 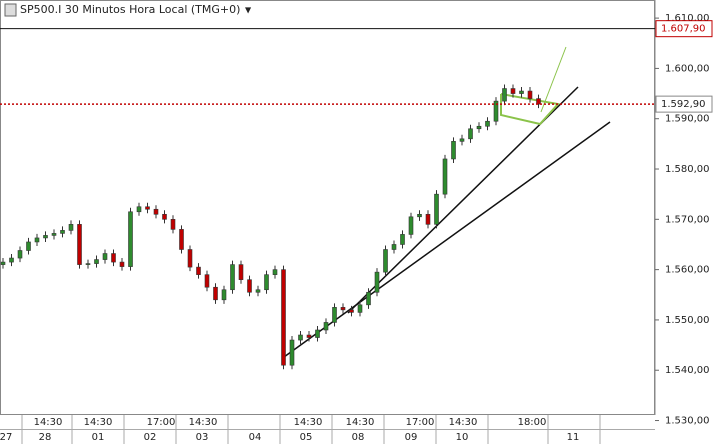 What do you see at coordinates (6, 437) in the screenshot?
I see `x-date-label: 27` at bounding box center [6, 437].